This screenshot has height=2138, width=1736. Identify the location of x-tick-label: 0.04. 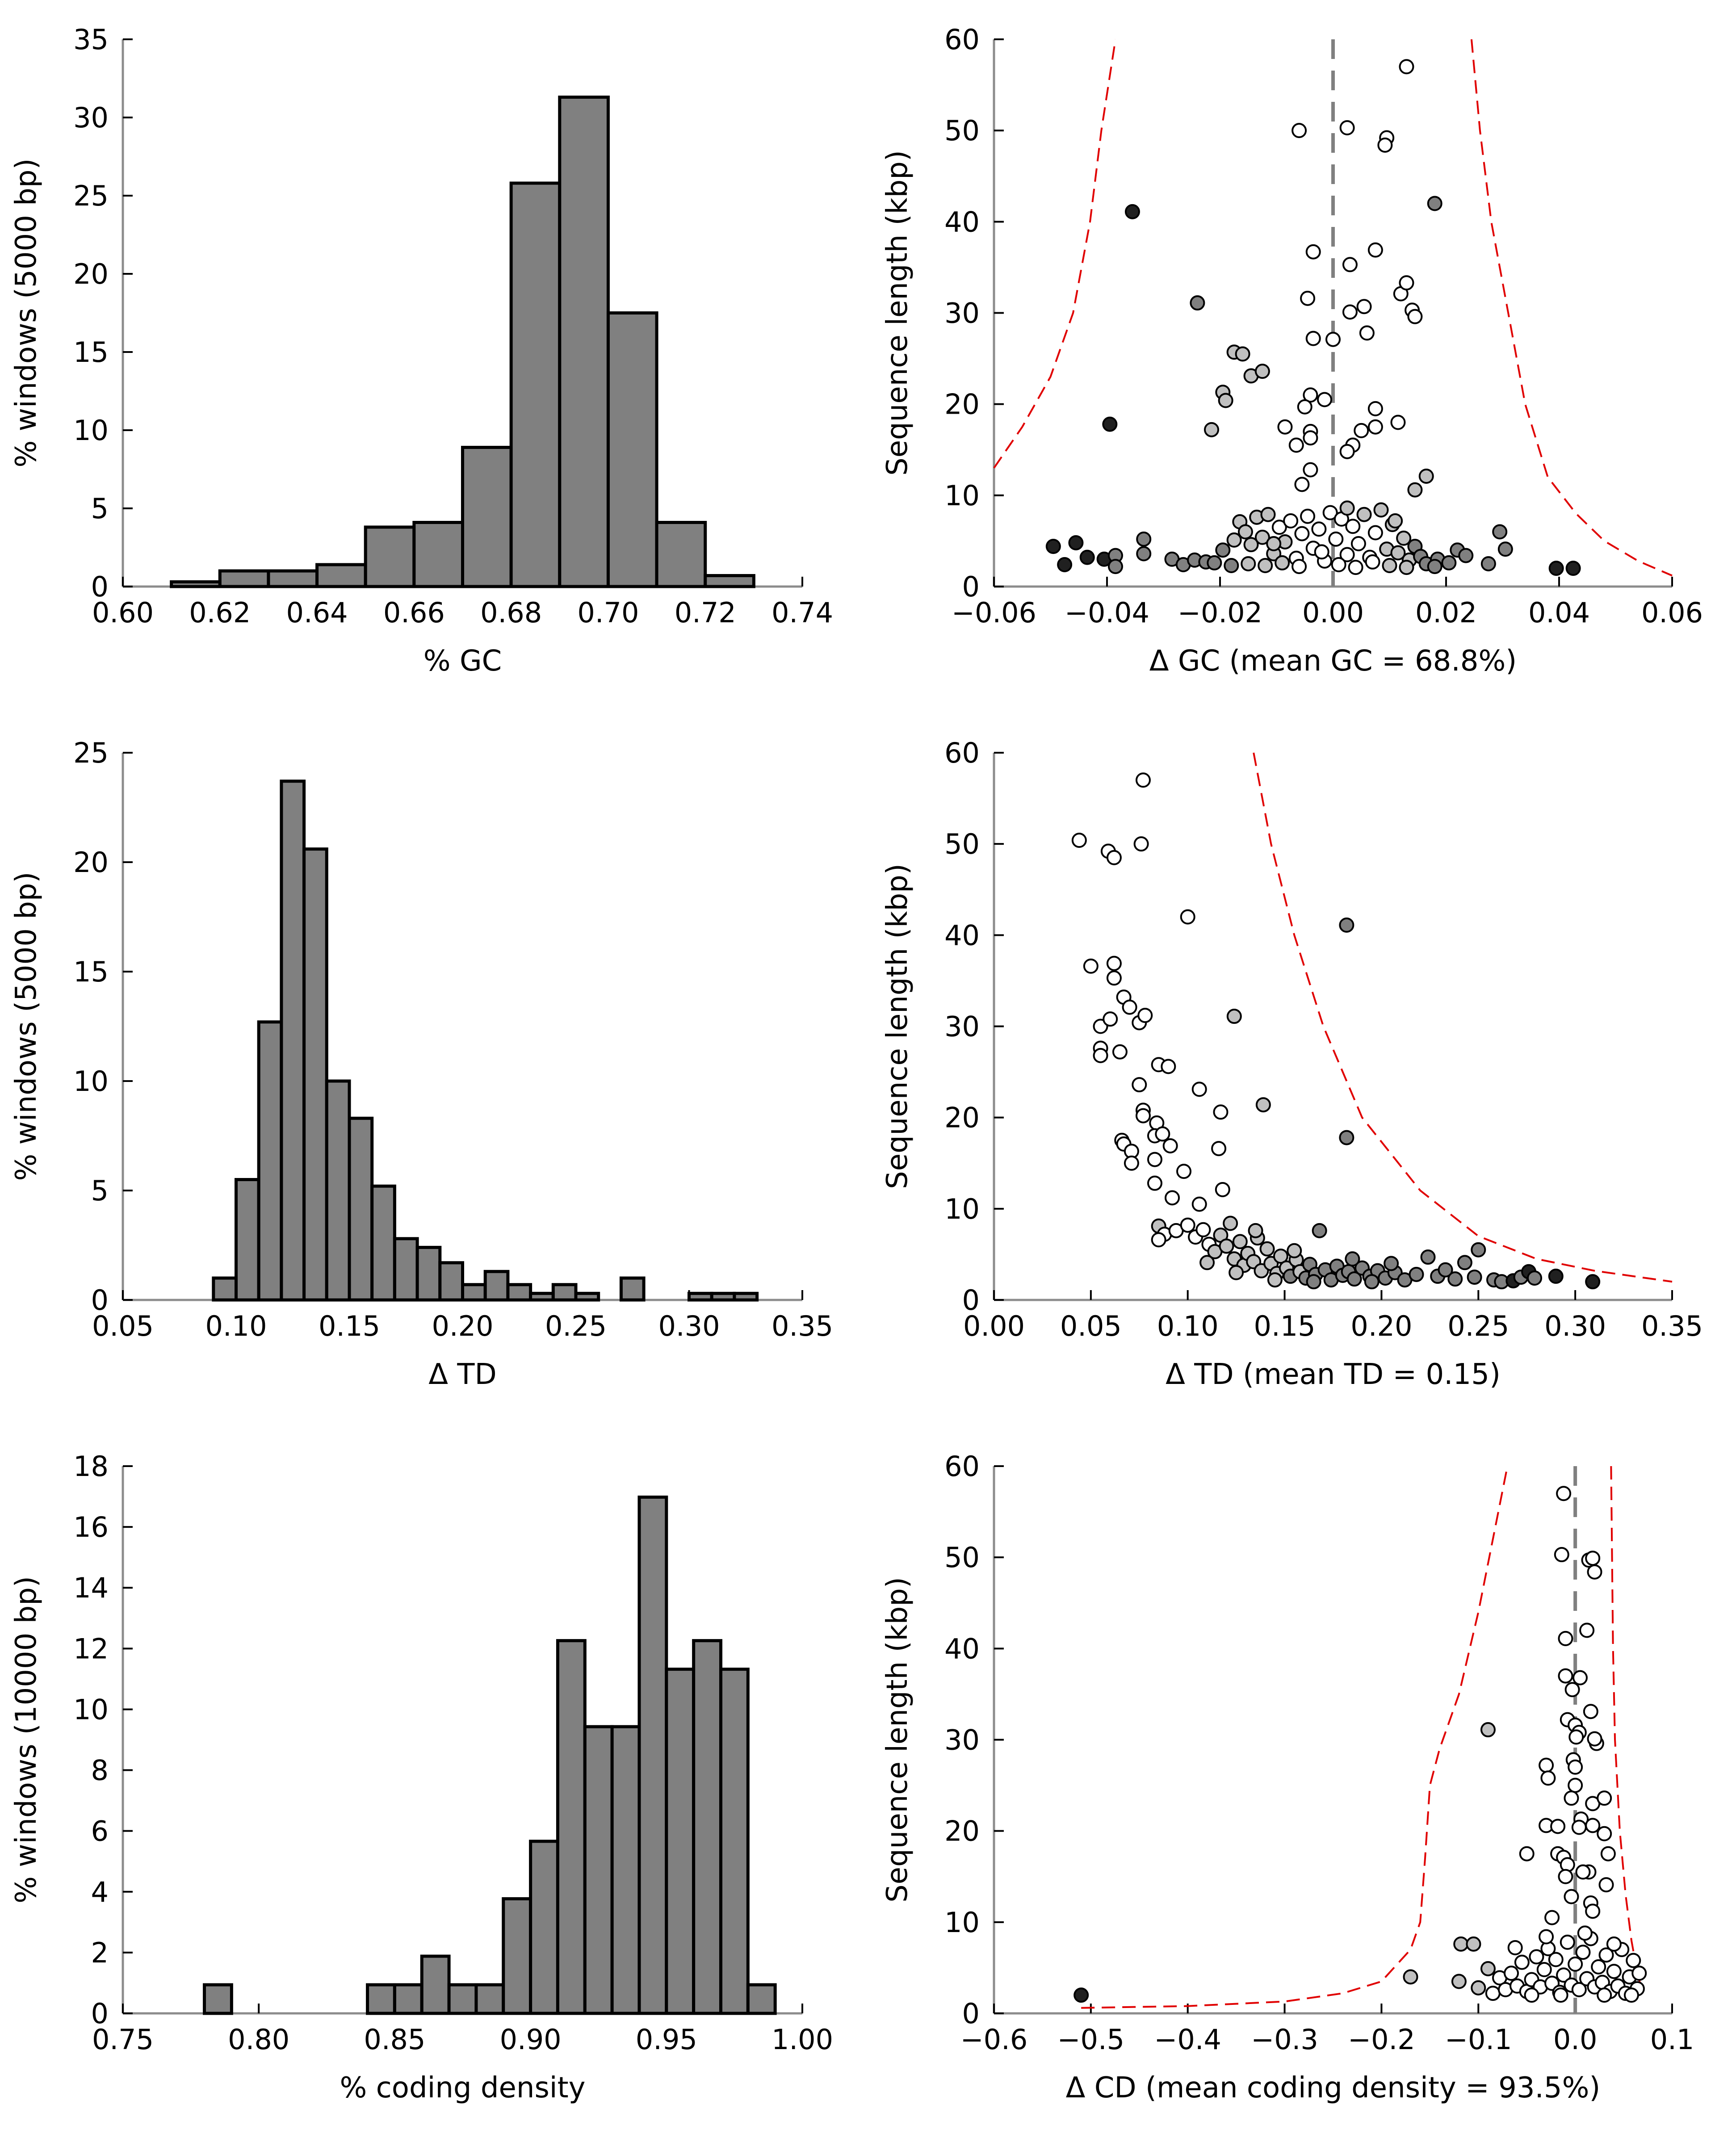
(1559, 612).